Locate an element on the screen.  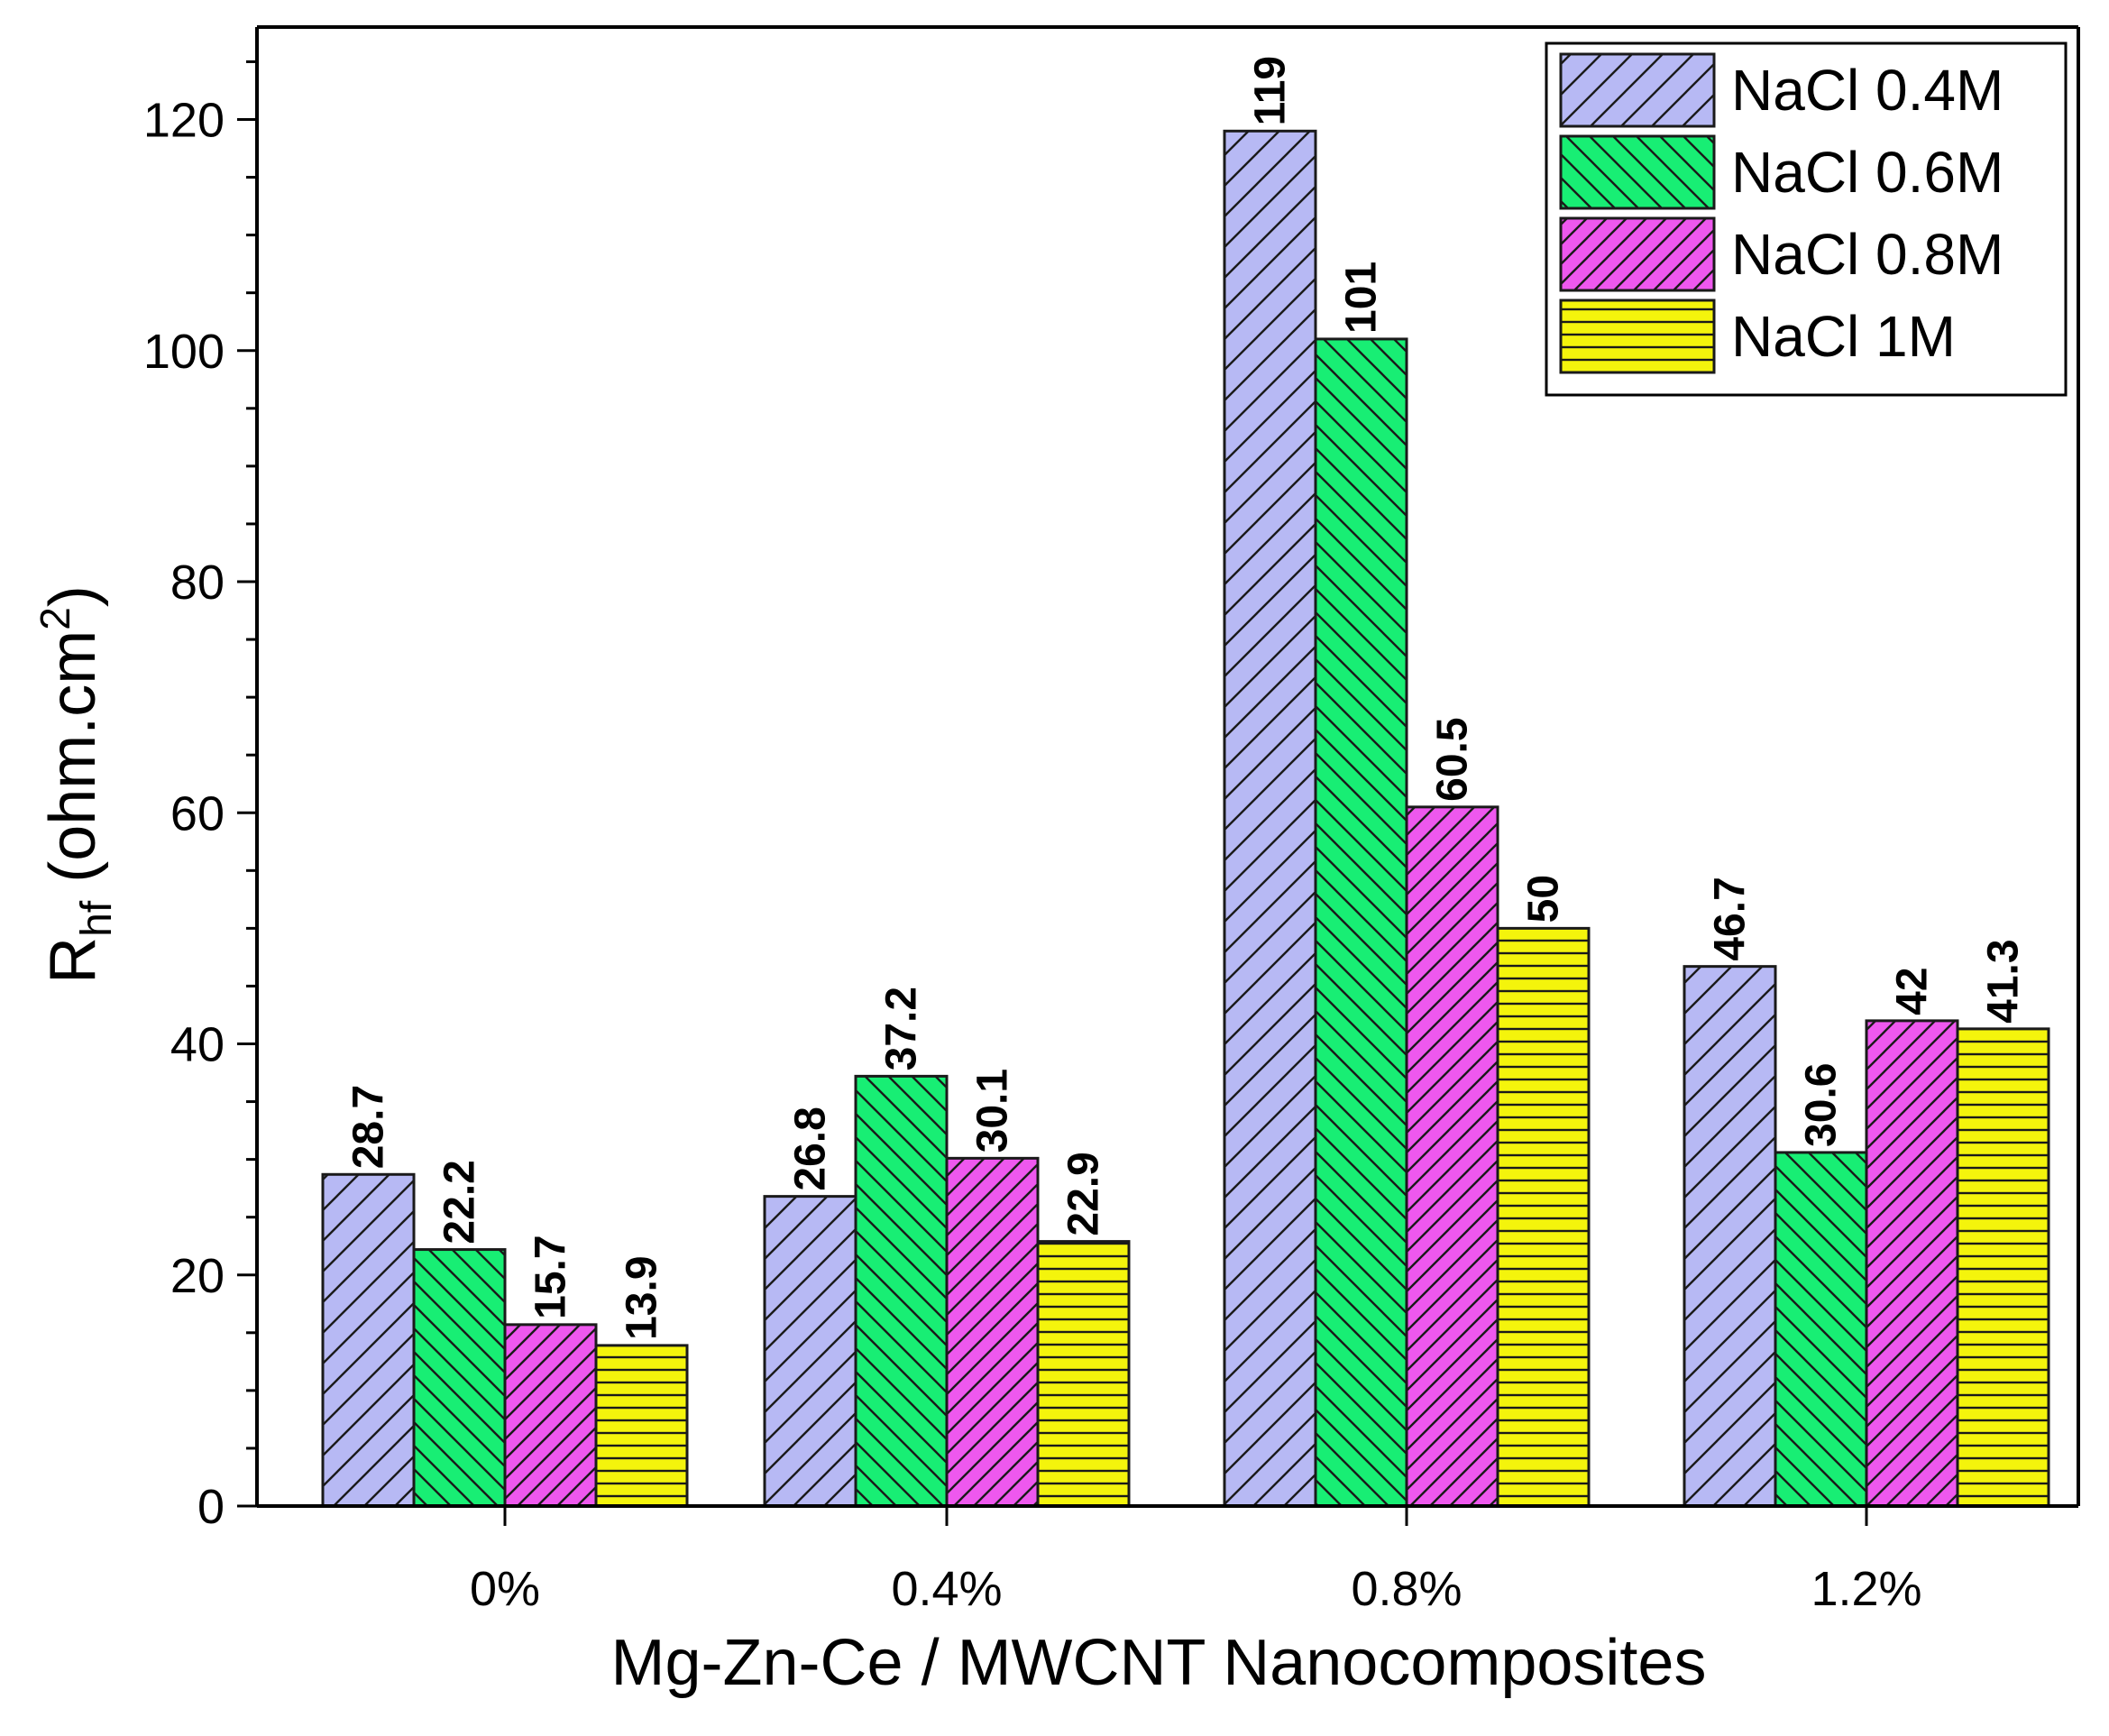
bar-nacl-0.4m-0.4% is located at coordinates (810, 1351).